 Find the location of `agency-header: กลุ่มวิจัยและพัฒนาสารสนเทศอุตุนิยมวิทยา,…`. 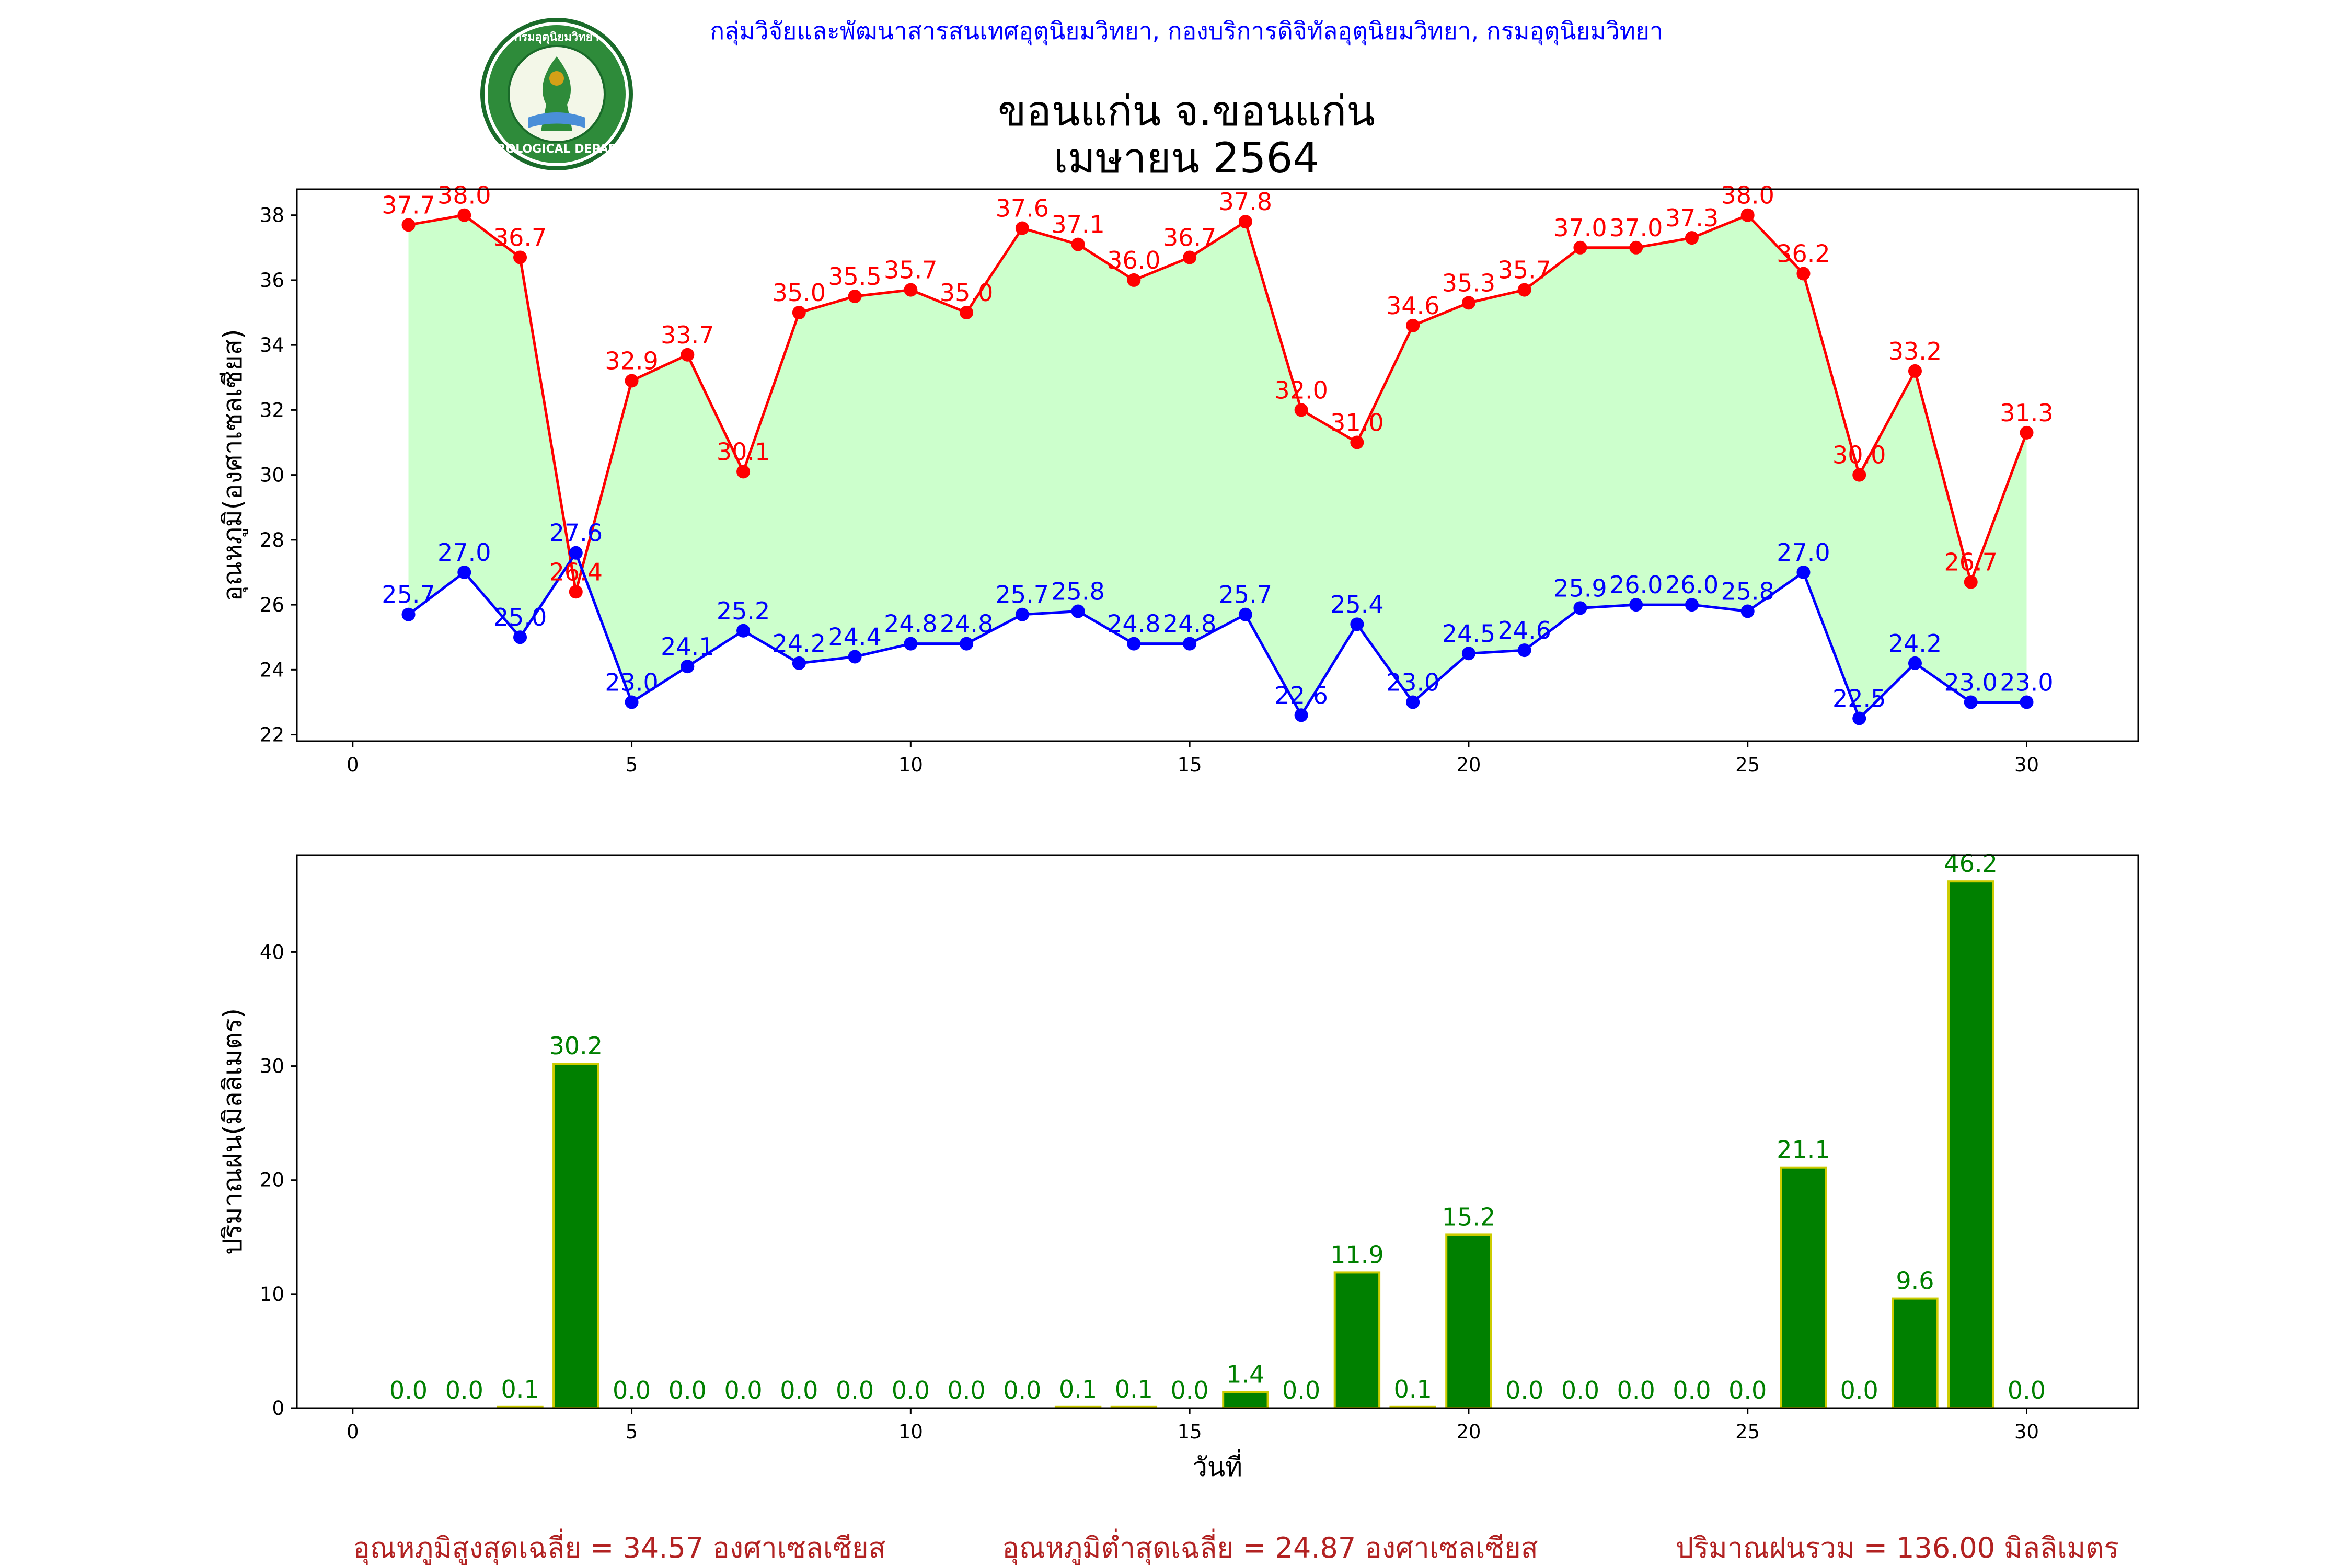

agency-header: กลุ่มวิจัยและพัฒนาสารสนเทศอุตุนิยมวิทยา,… is located at coordinates (1186, 31).